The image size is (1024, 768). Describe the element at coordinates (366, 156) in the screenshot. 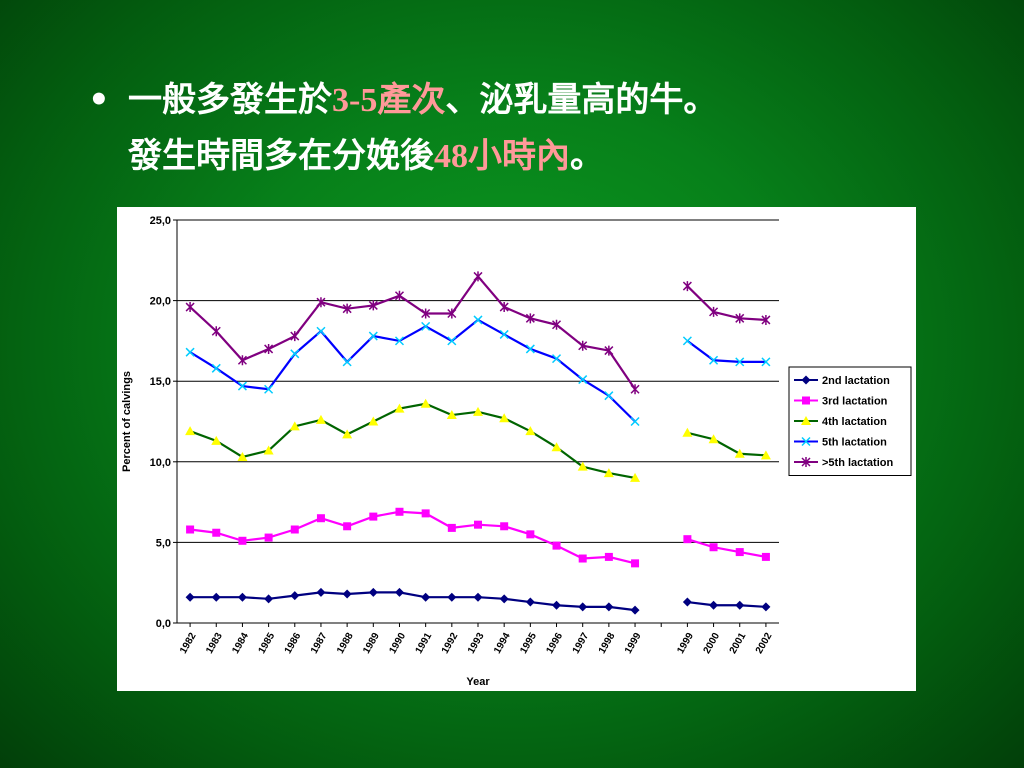

I see `bullet-line-2: 發生時間多在分娩後48小時內。` at that location.